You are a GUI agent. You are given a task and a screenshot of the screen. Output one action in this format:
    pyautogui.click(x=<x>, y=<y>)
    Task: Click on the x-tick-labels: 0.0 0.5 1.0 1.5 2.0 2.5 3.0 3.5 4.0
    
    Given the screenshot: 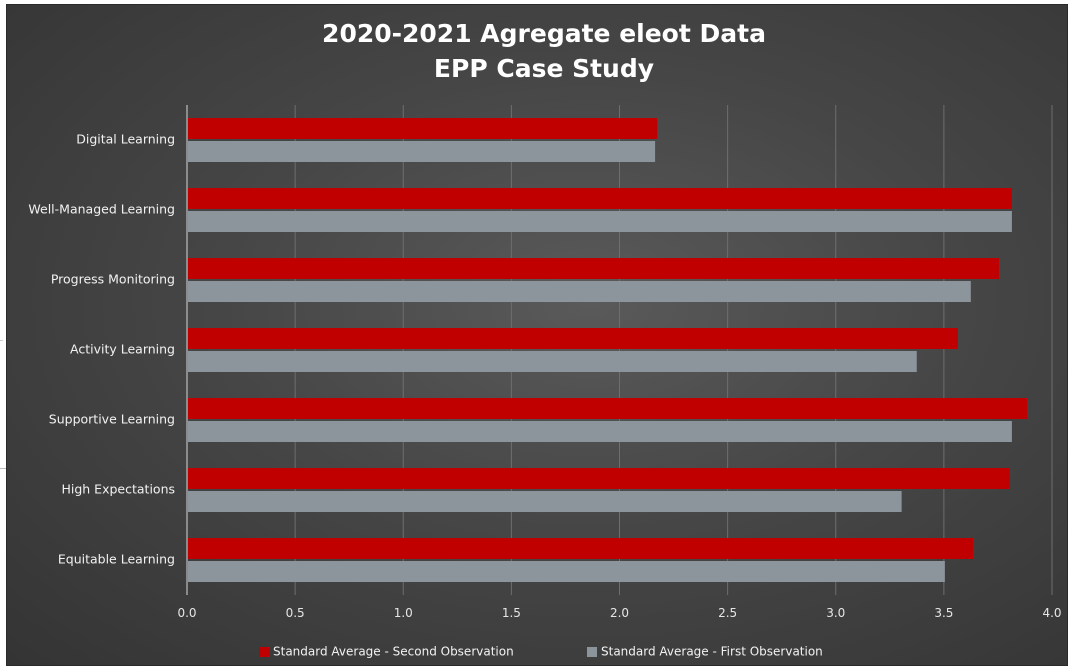 What is the action you would take?
    pyautogui.click(x=619, y=613)
    